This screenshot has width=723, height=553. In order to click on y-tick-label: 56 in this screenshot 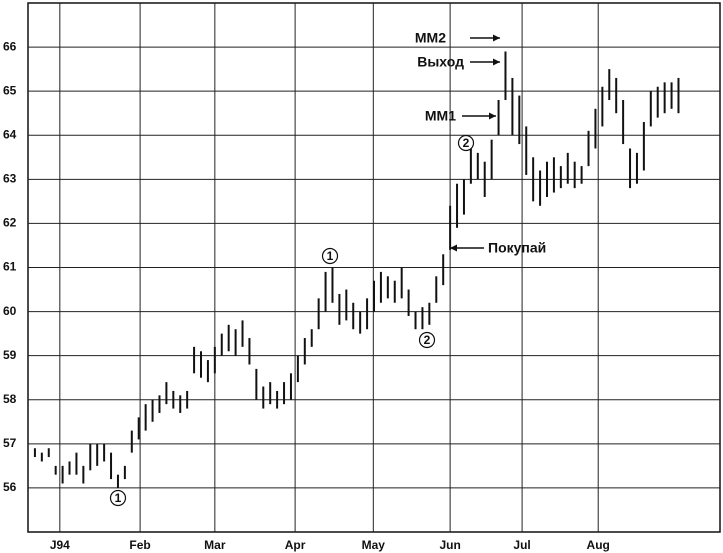, I will do `click(10, 487)`.